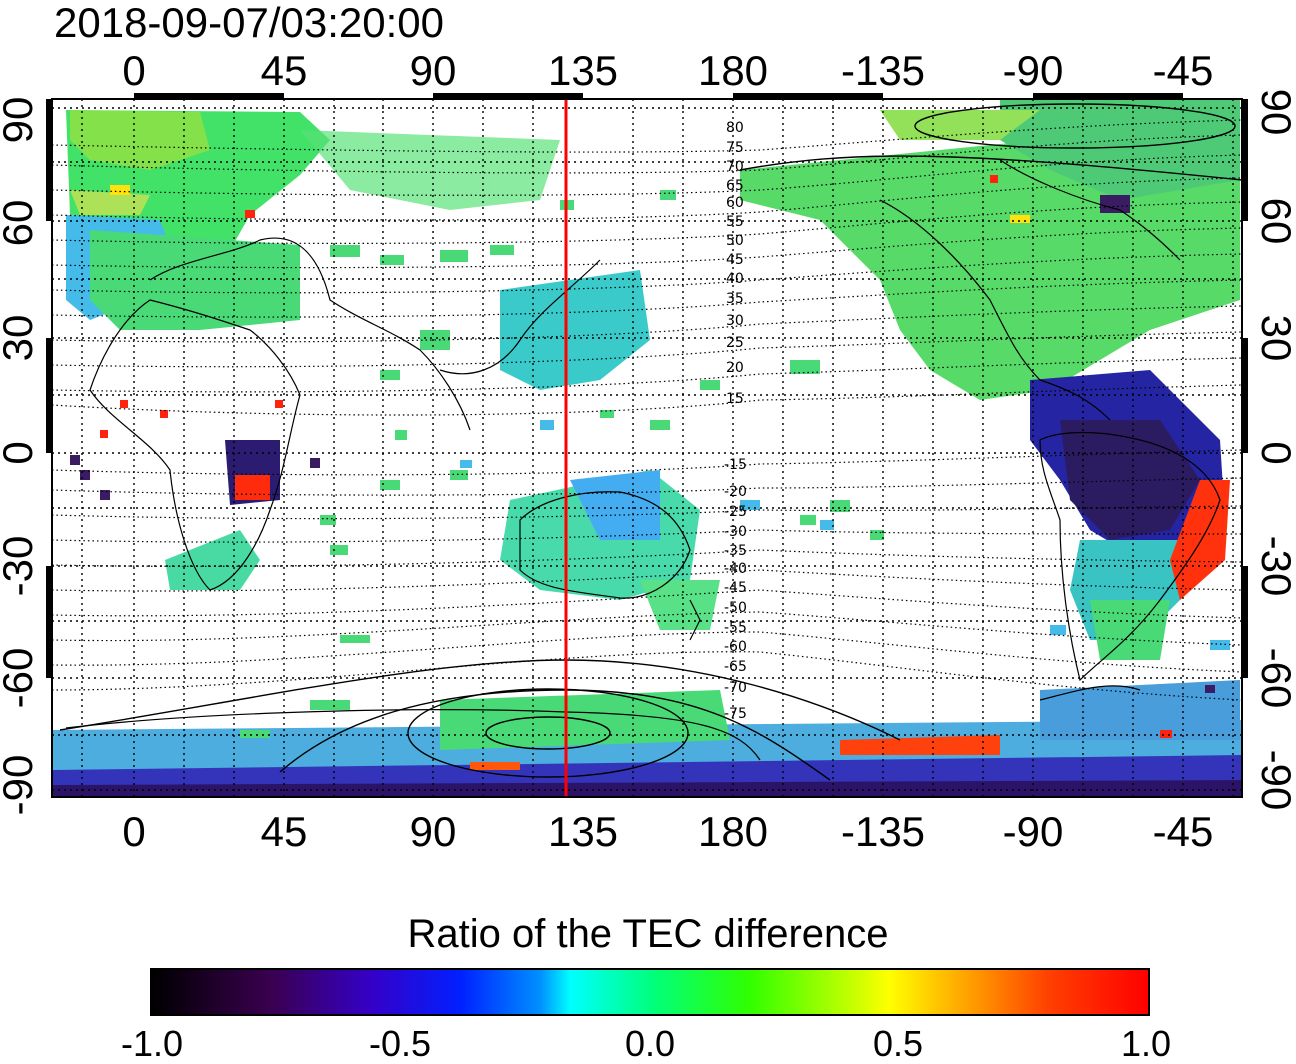 The height and width of the screenshot is (1064, 1296). Describe the element at coordinates (735, 399) in the screenshot. I see `mlat-label: 15` at that location.